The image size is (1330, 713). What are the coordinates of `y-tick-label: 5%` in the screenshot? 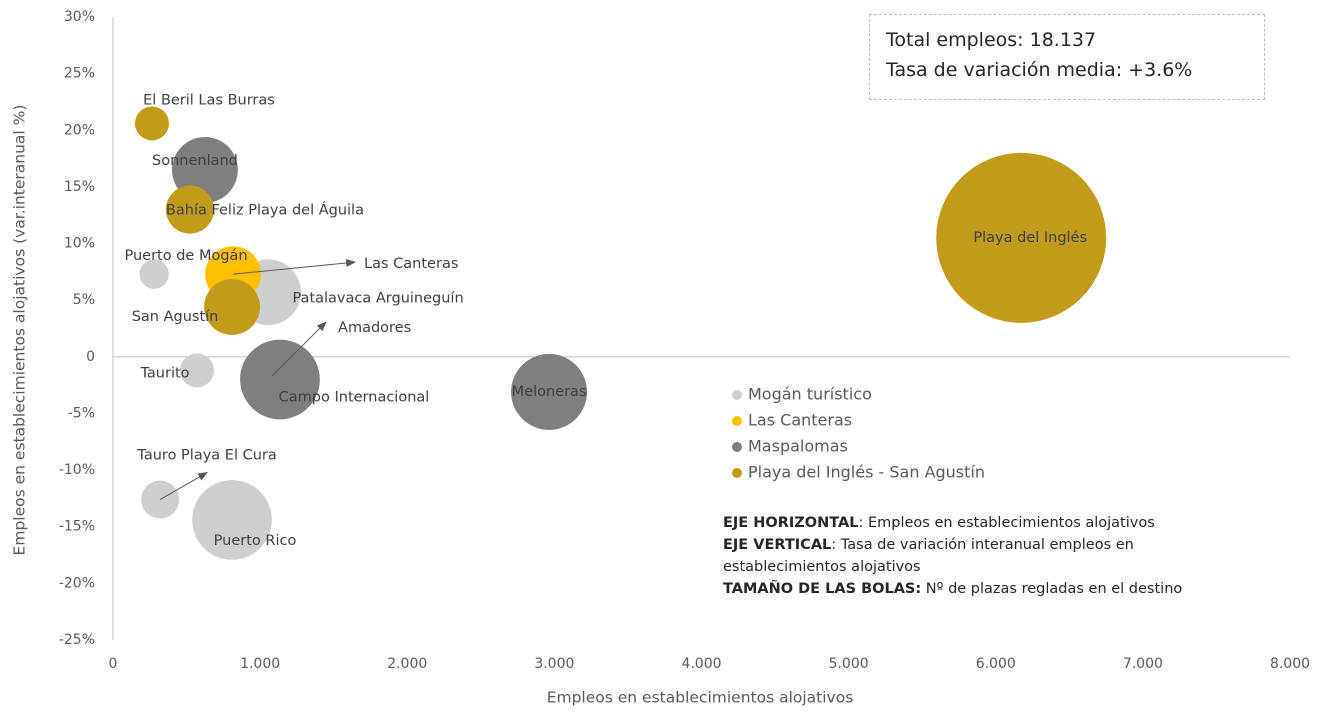 It's located at (84, 300).